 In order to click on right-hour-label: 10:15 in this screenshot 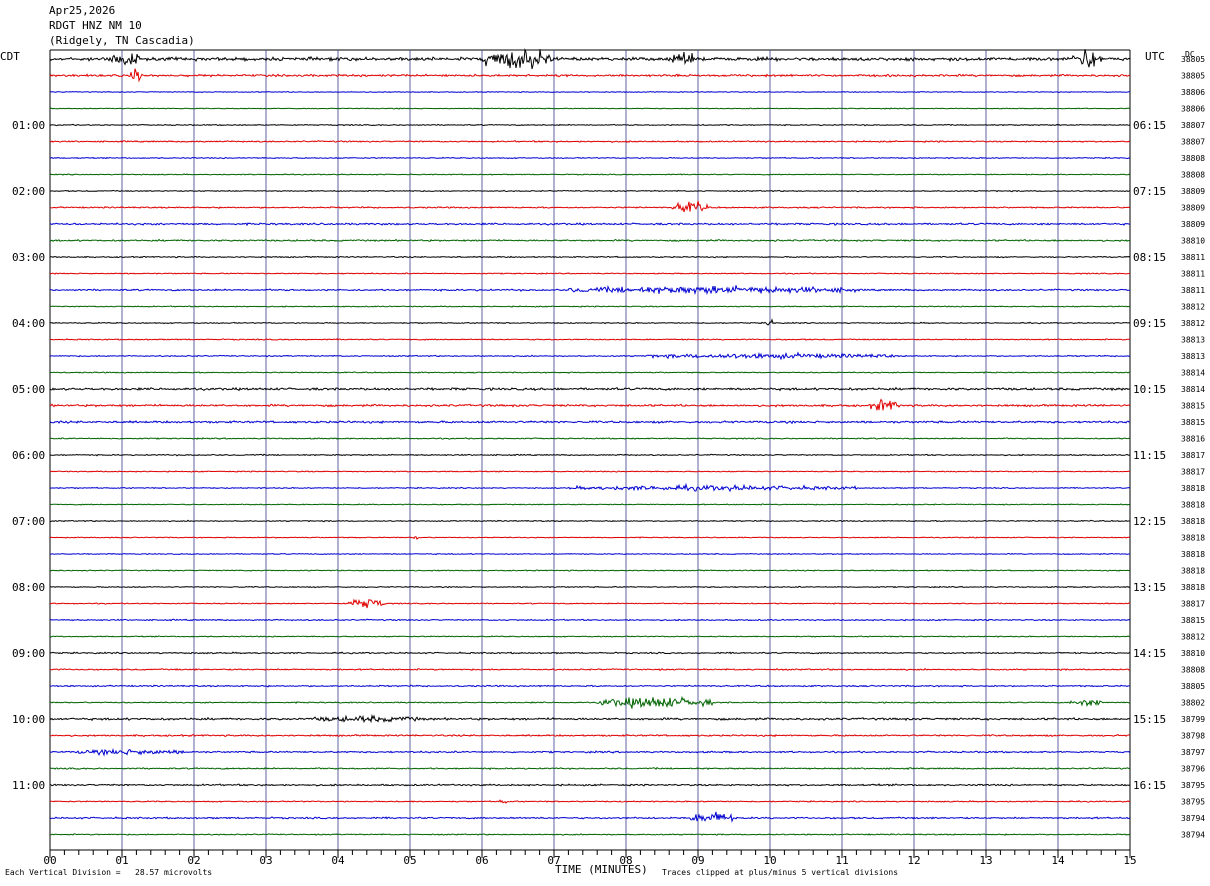, I will do `click(1149, 389)`.